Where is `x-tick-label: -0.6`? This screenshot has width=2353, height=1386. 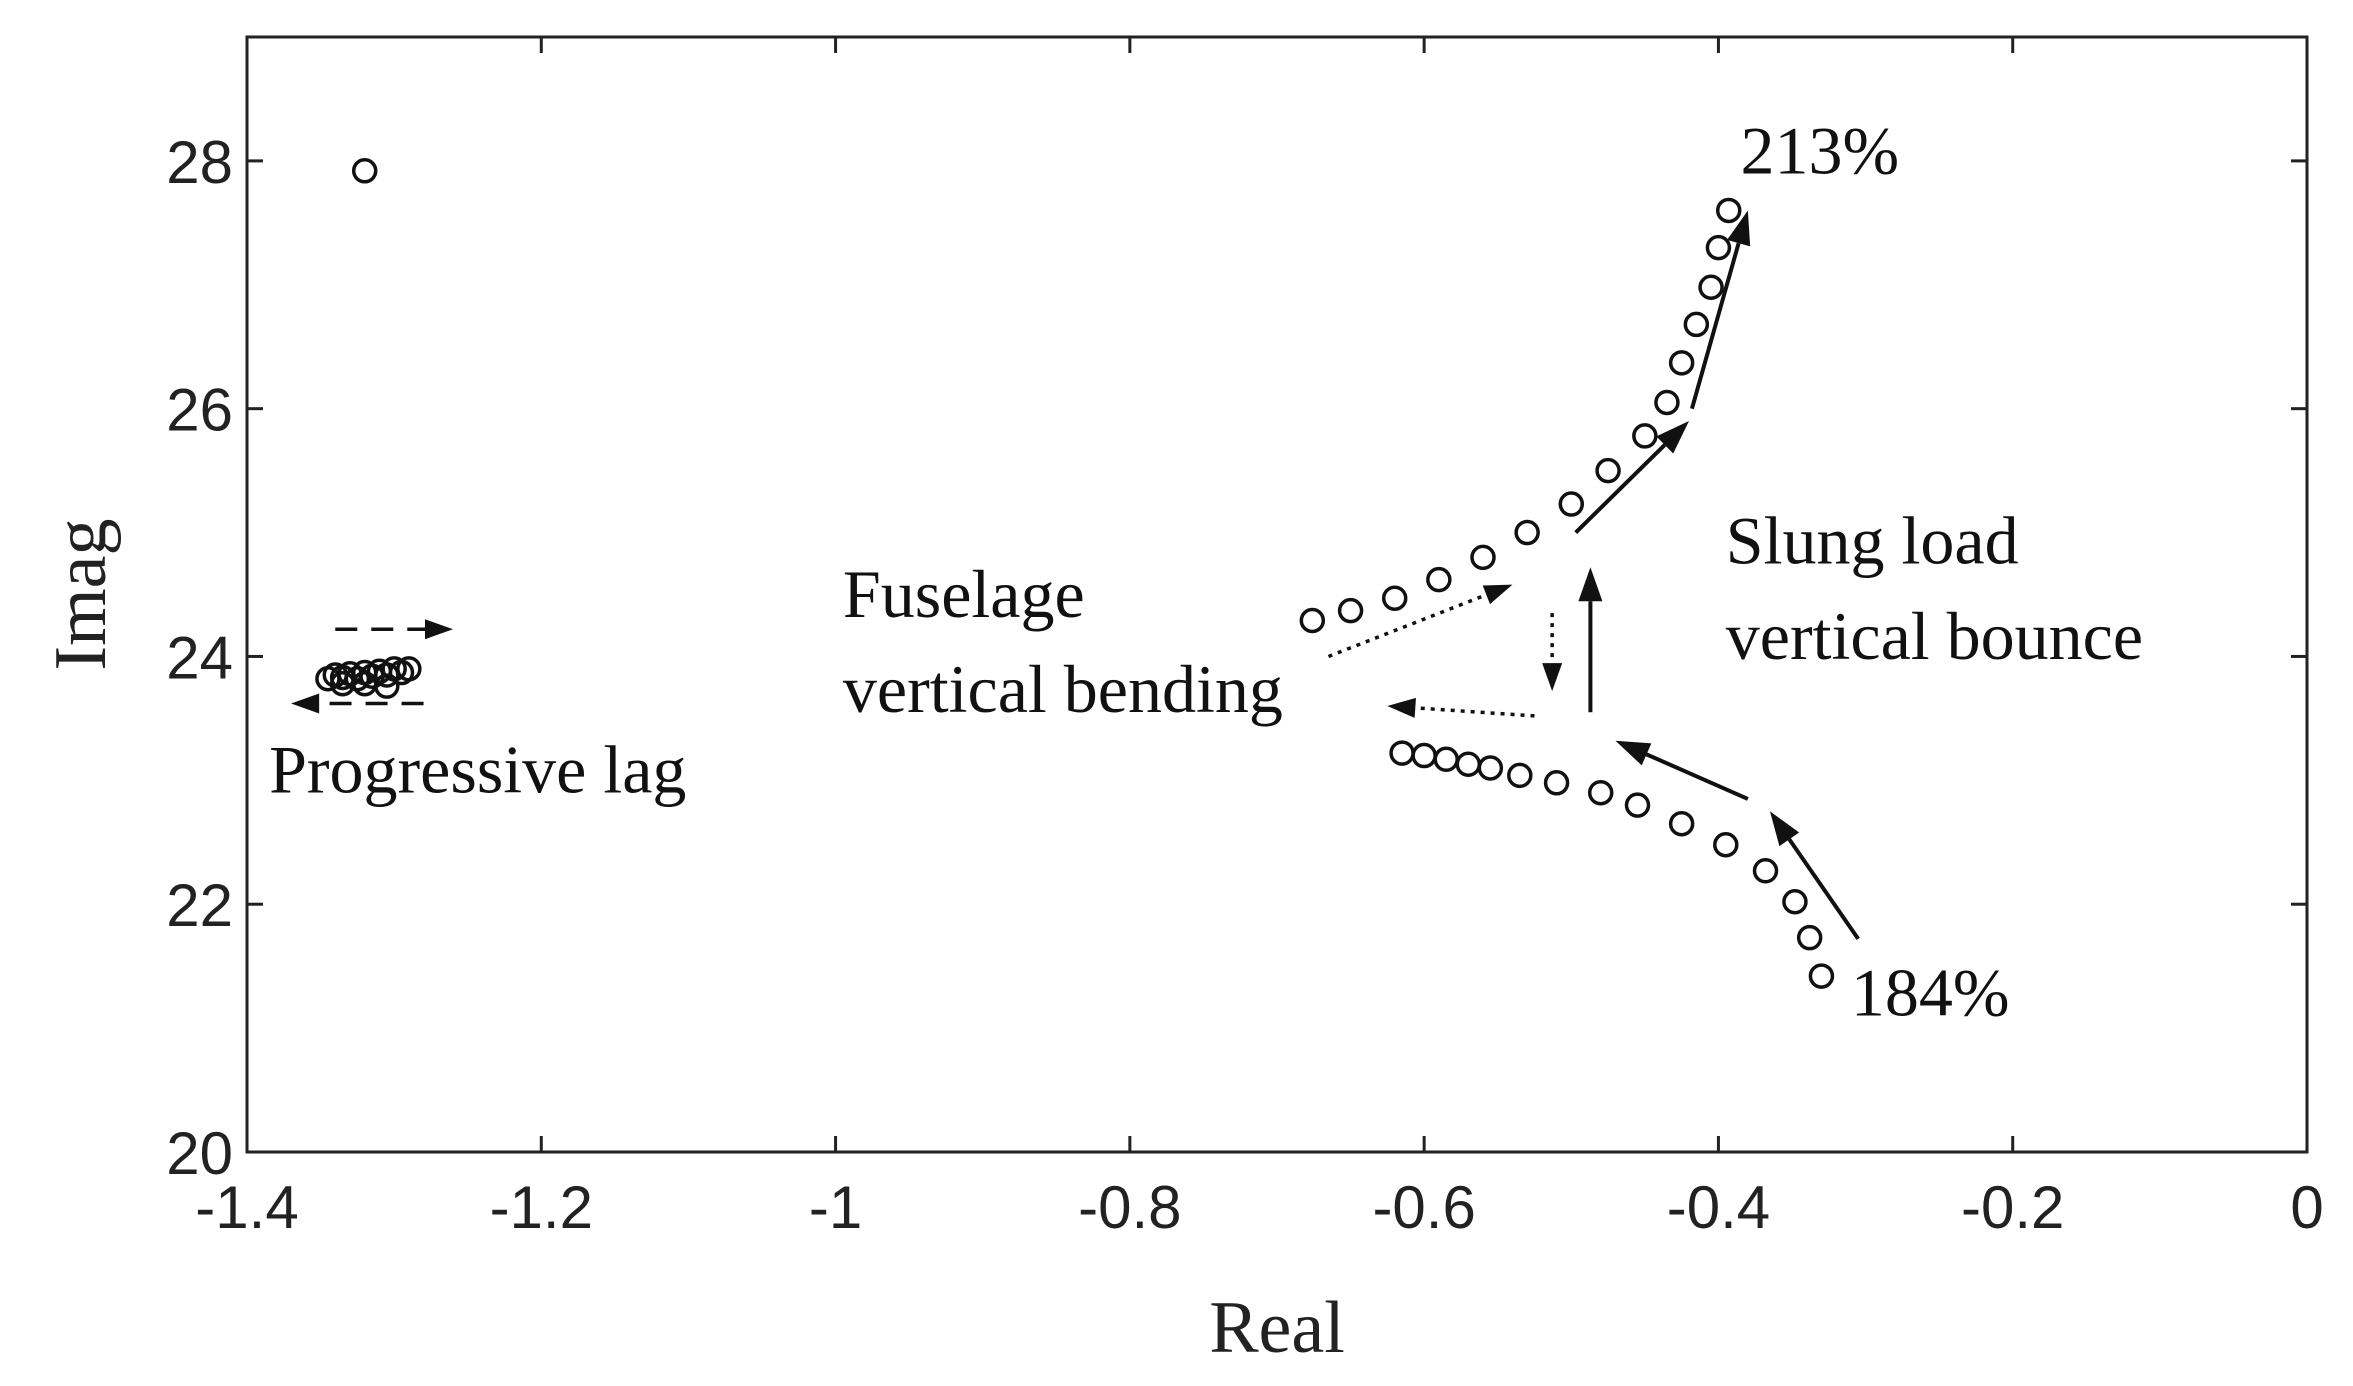
x-tick-label: -0.6 is located at coordinates (1423, 1207).